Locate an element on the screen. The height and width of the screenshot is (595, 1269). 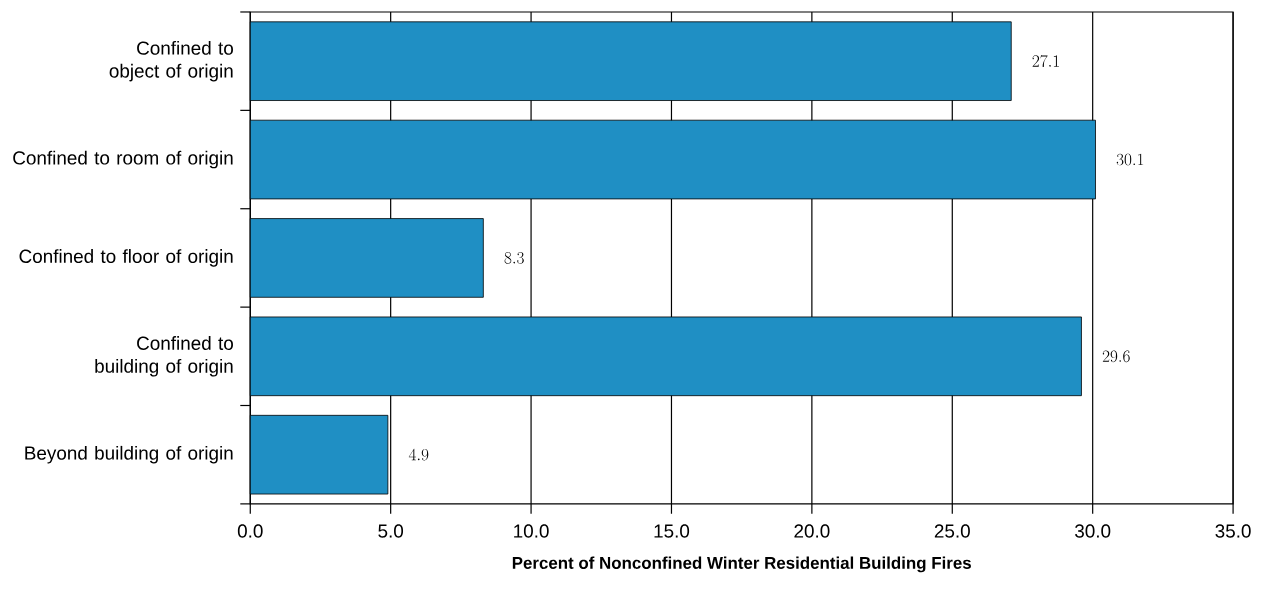
data-label: 8.3 is located at coordinates (514, 258).